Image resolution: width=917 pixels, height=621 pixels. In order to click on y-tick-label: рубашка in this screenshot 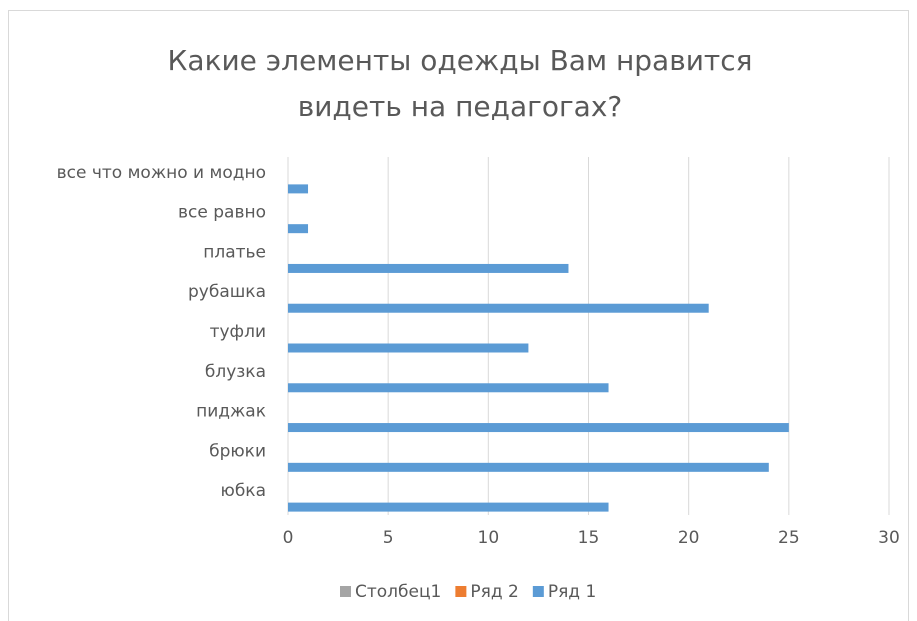, I will do `click(227, 292)`.